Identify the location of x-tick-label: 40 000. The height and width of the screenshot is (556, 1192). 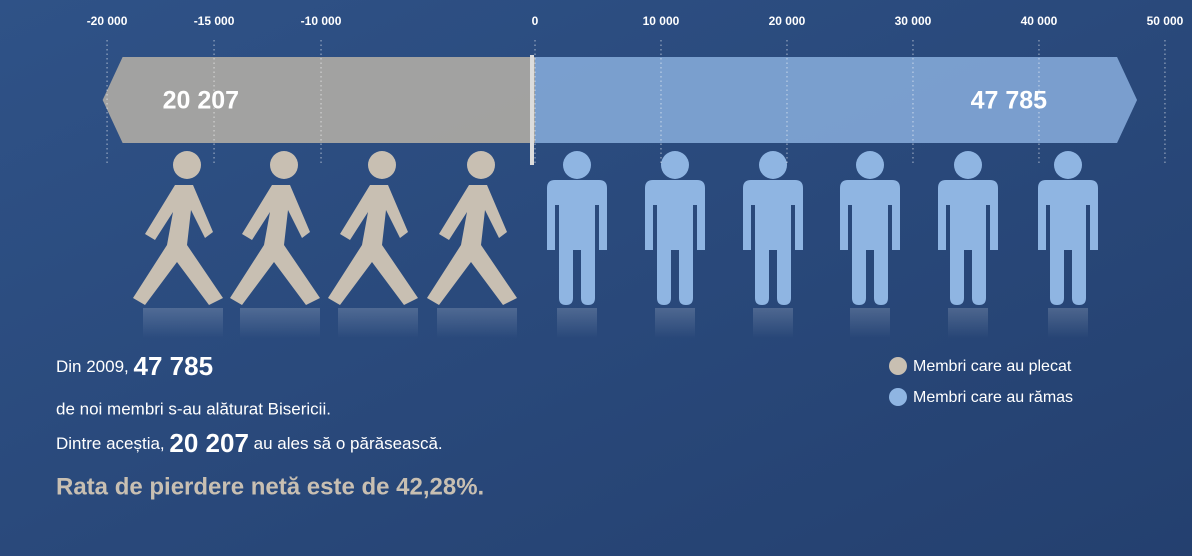
(1039, 21).